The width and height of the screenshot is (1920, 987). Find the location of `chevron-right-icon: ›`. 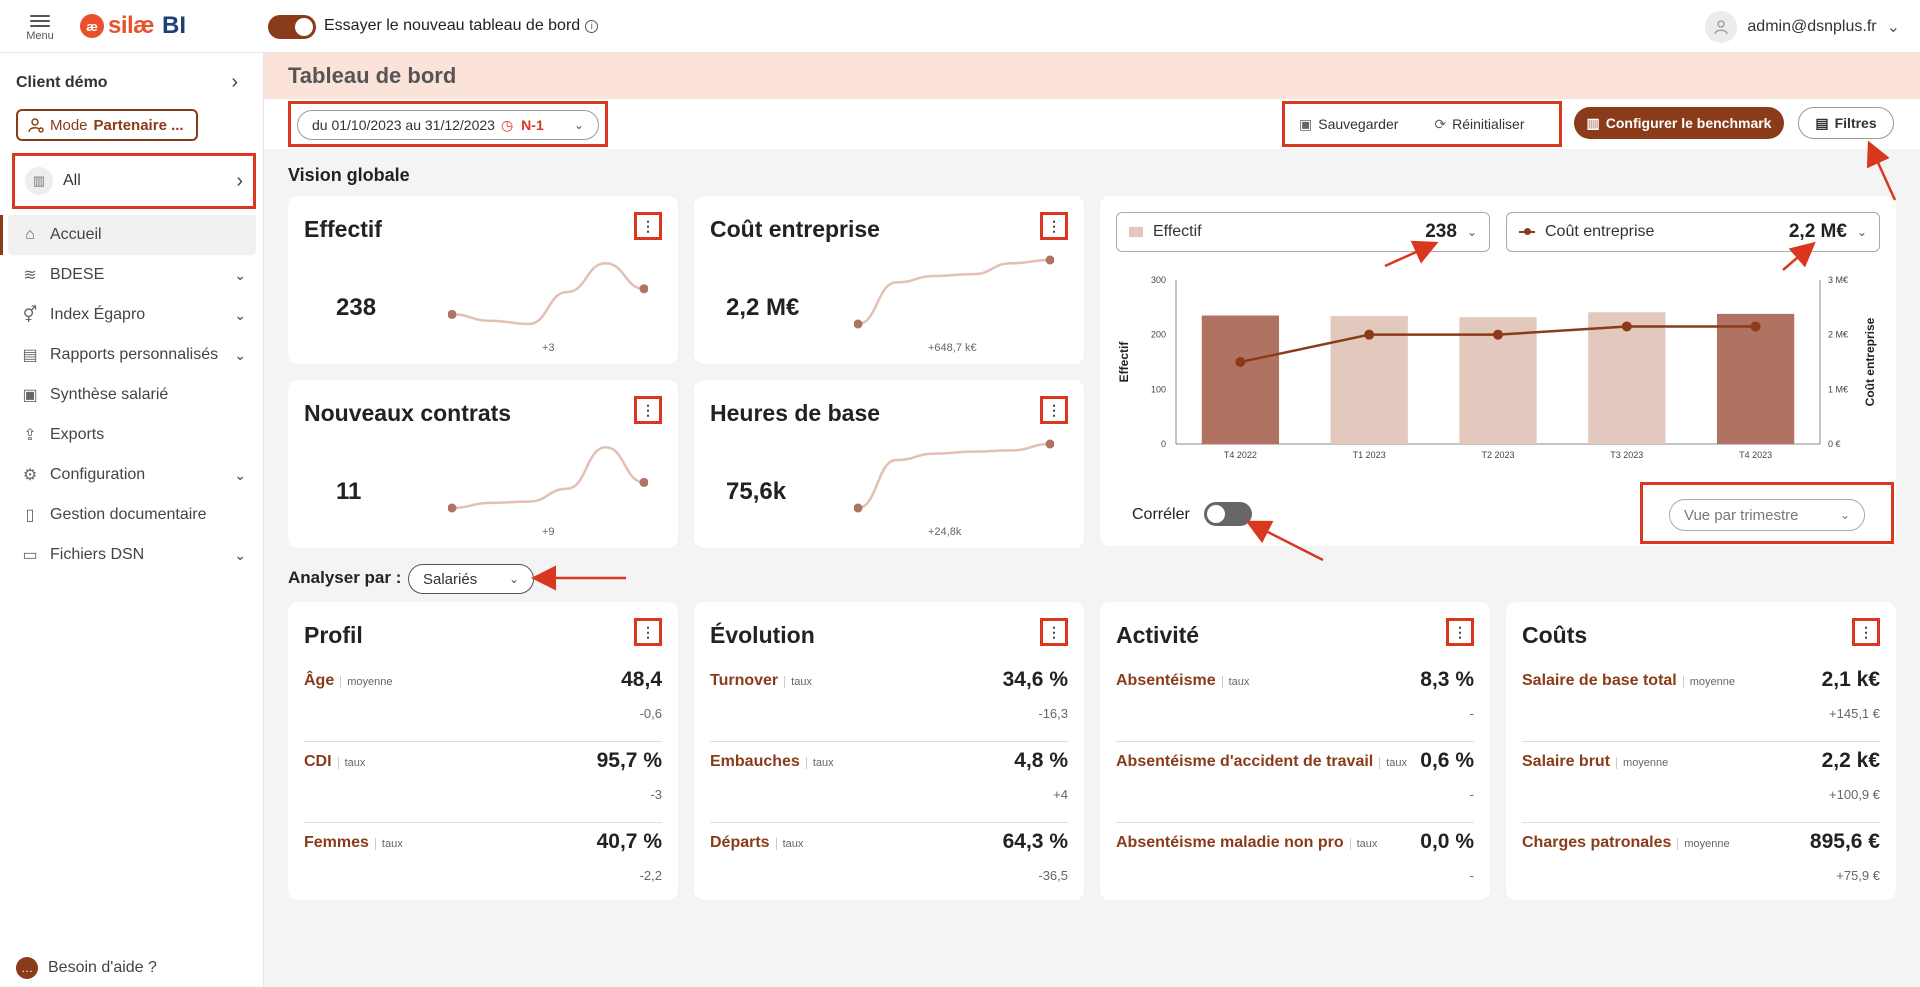

chevron-right-icon: › is located at coordinates (234, 82).